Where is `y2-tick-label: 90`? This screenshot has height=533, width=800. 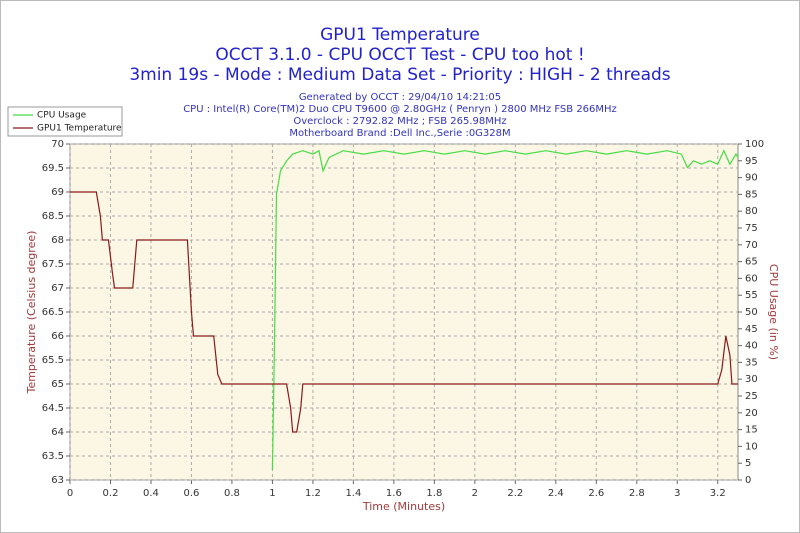 y2-tick-label: 90 is located at coordinates (751, 178).